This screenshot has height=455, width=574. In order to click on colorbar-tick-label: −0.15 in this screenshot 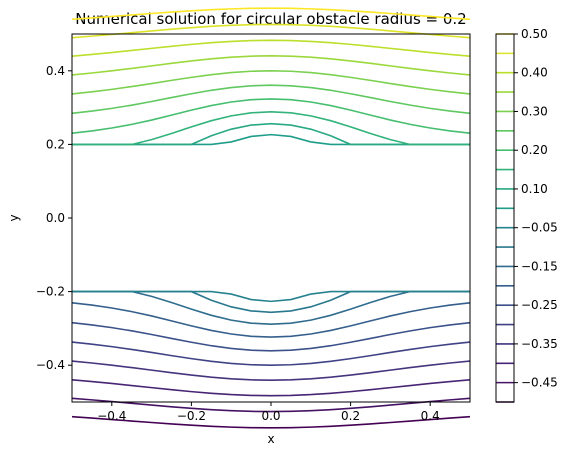, I will do `click(539, 266)`.